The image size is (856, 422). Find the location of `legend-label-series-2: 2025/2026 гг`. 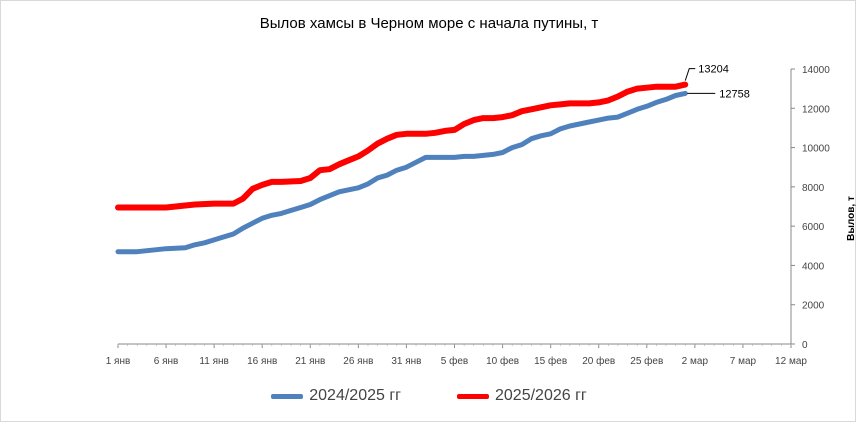

legend-label-series-2: 2025/2026 гг is located at coordinates (541, 395).